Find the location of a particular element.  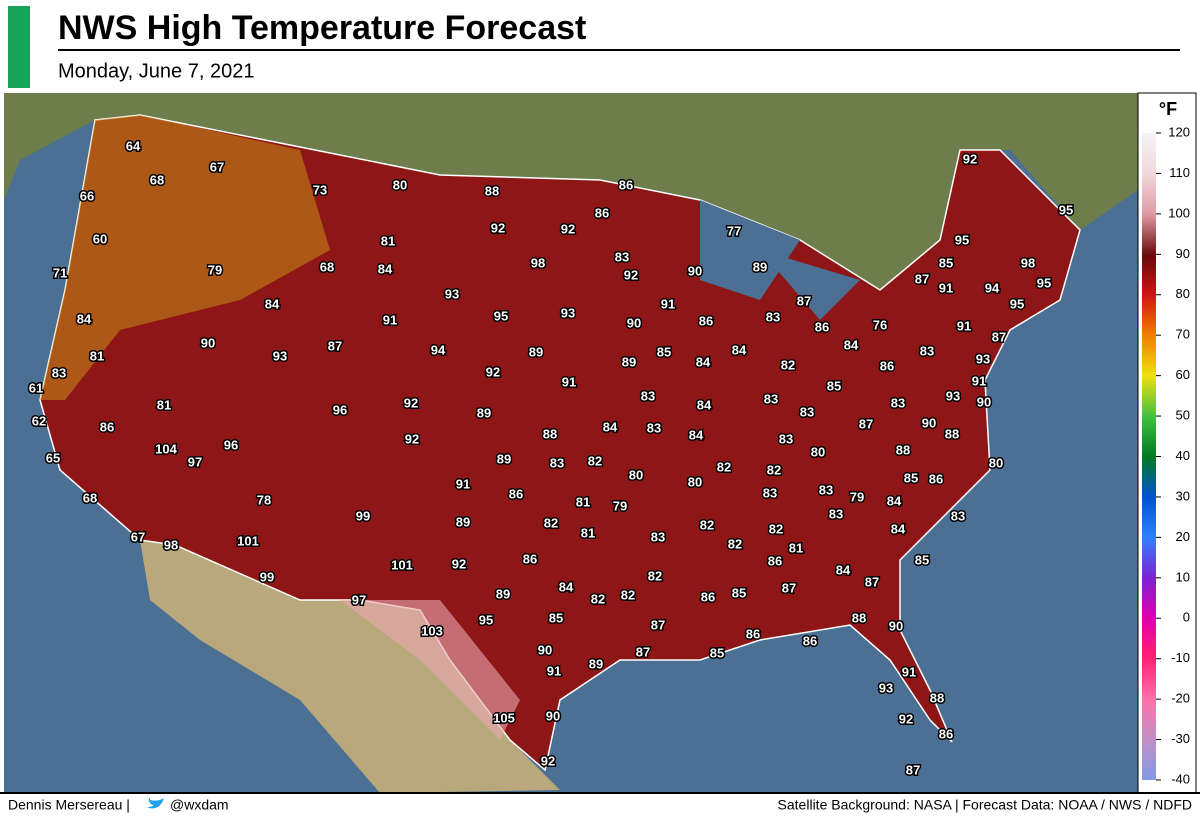

legend-tick-label: 30 is located at coordinates (1183, 495).